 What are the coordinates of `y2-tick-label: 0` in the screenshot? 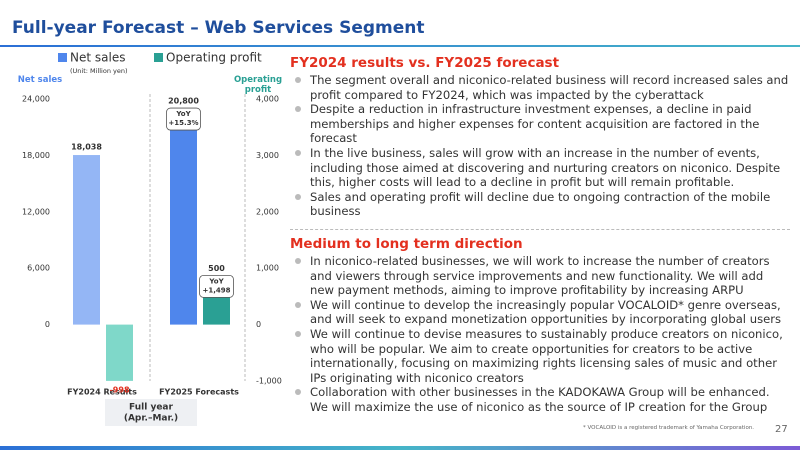 It's located at (258, 324).